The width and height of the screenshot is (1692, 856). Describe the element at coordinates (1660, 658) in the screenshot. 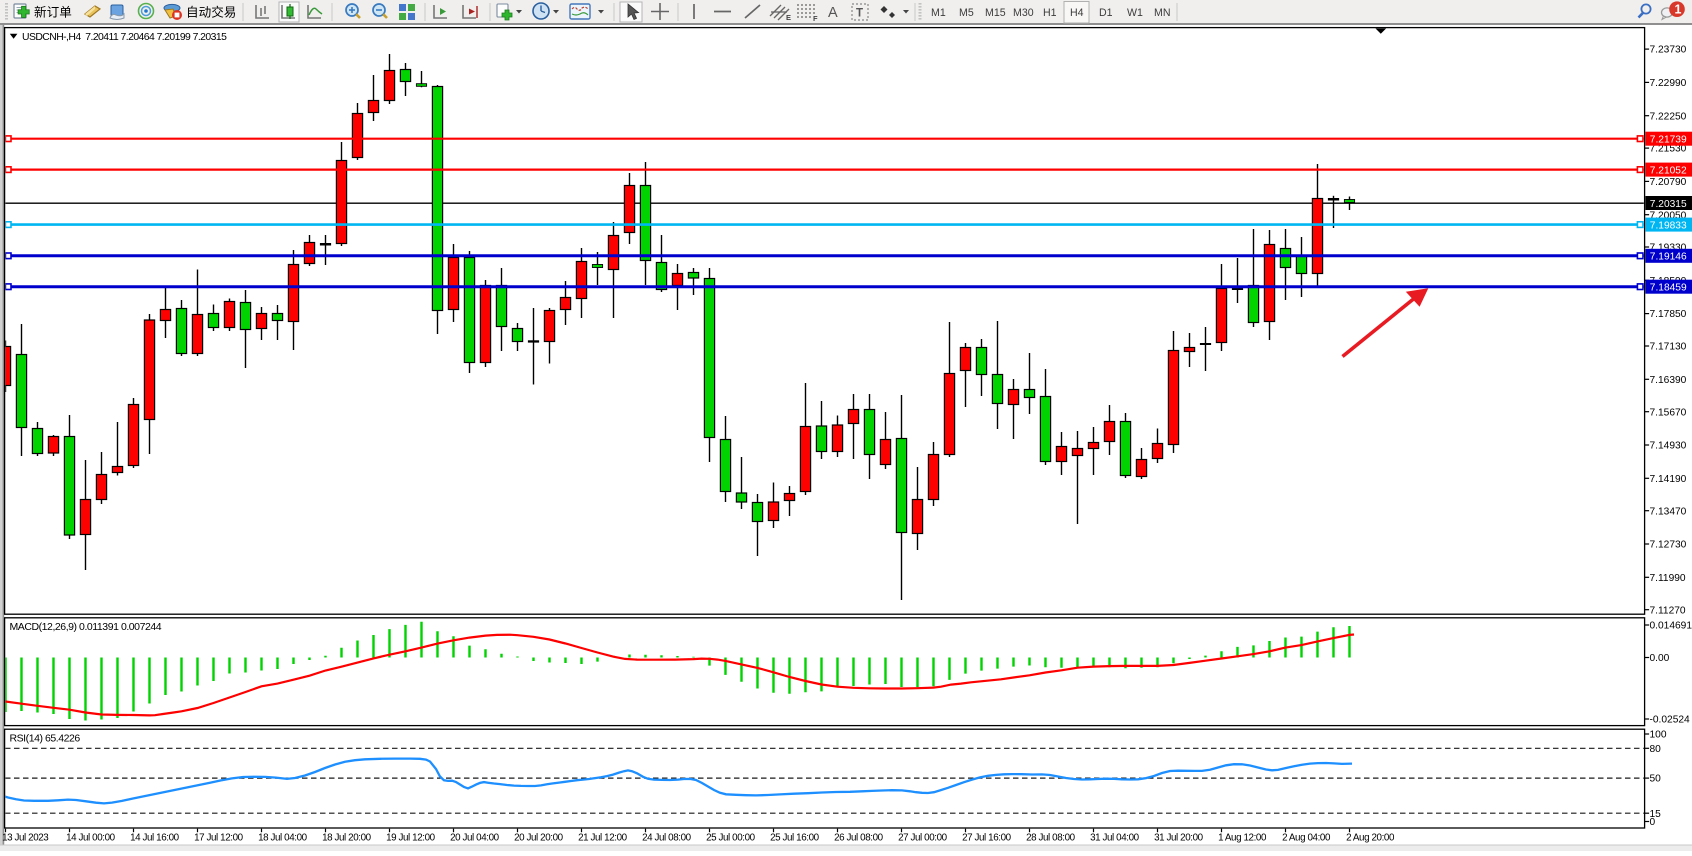

I see `svg-text: 0.00` at that location.